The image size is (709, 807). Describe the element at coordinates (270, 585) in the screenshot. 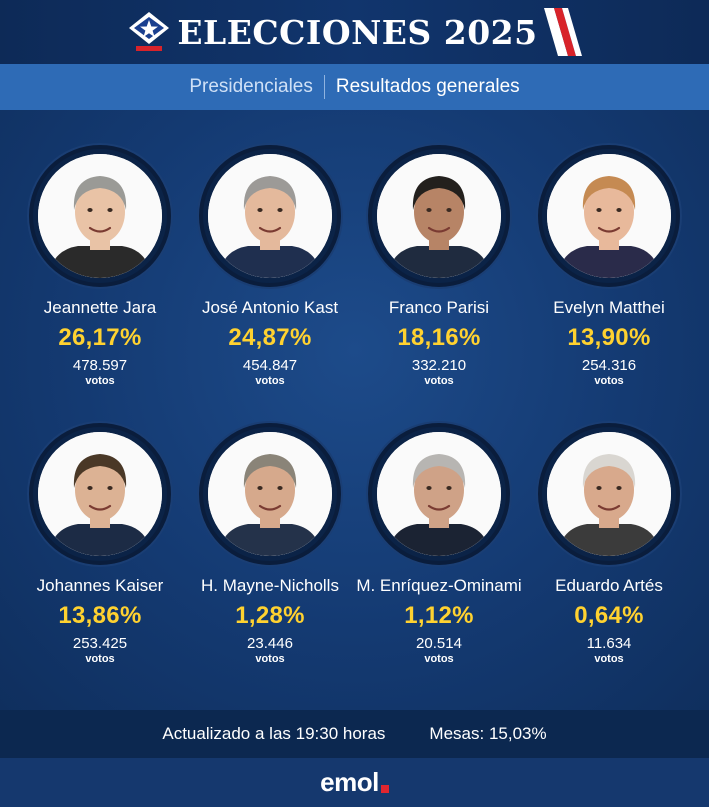

I see `candidate-name: H. Mayne-Nicholls` at that location.